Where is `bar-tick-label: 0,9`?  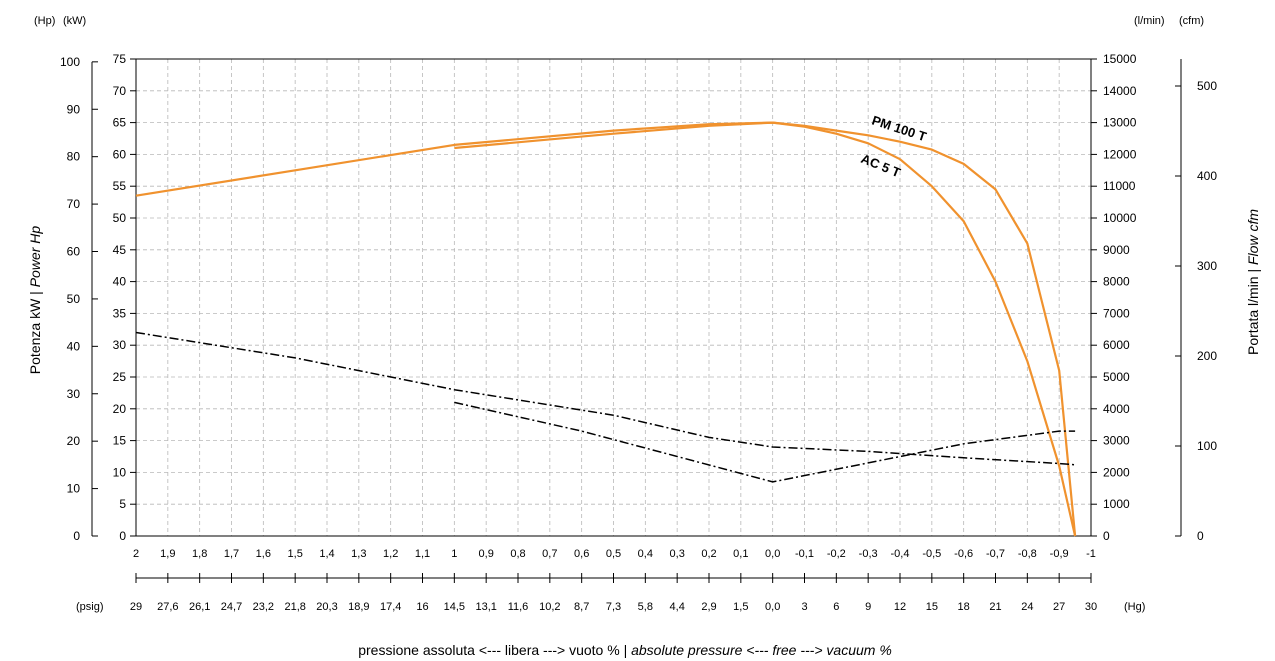 bar-tick-label: 0,9 is located at coordinates (486, 554).